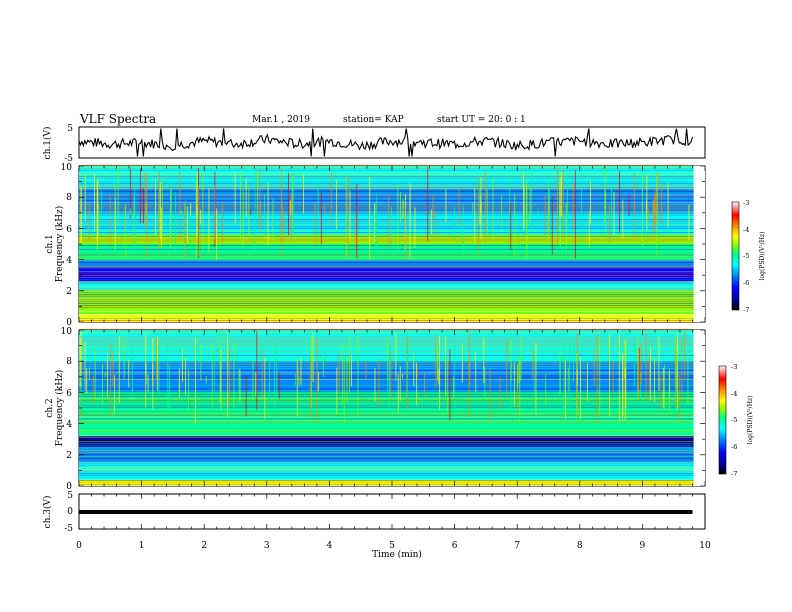 The image size is (792, 612). I want to click on ch1-ylabel: ch.1(V), so click(47, 143).